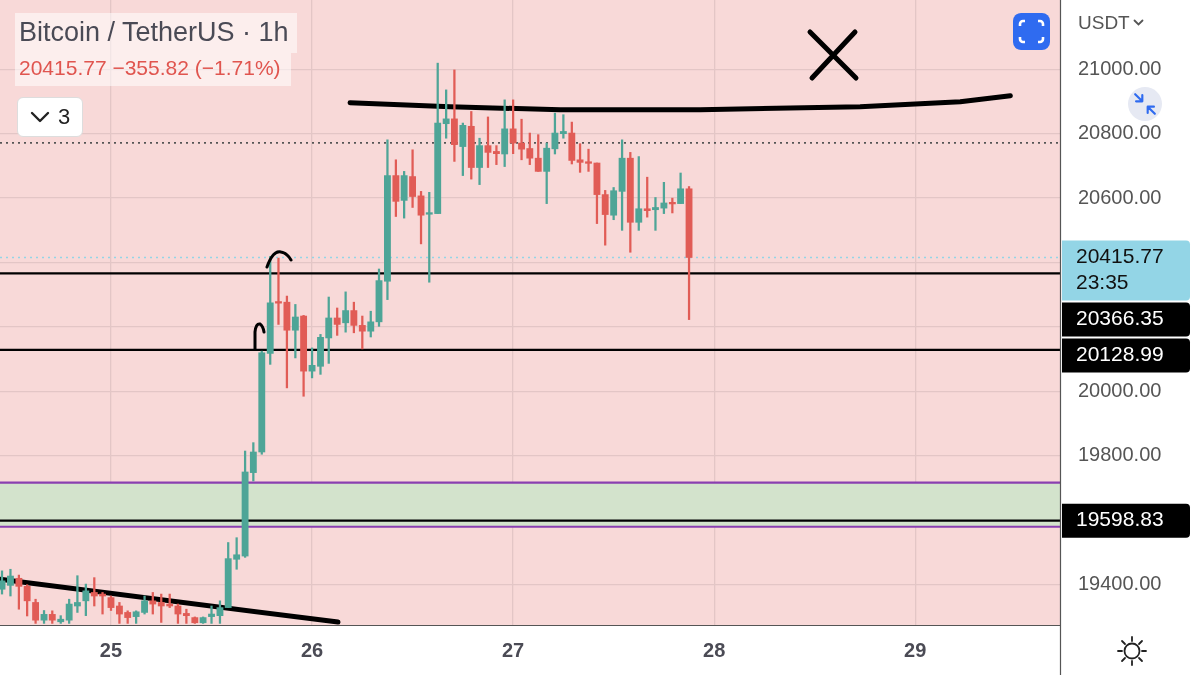  What do you see at coordinates (1120, 519) in the screenshot?
I see `ref-line-label: 19598.83` at bounding box center [1120, 519].